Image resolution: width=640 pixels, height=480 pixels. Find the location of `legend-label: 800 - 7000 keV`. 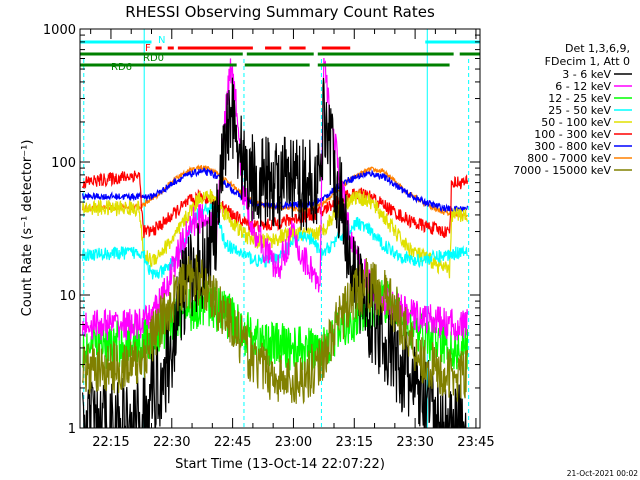

legend-label: 800 - 7000 keV is located at coordinates (569, 158).